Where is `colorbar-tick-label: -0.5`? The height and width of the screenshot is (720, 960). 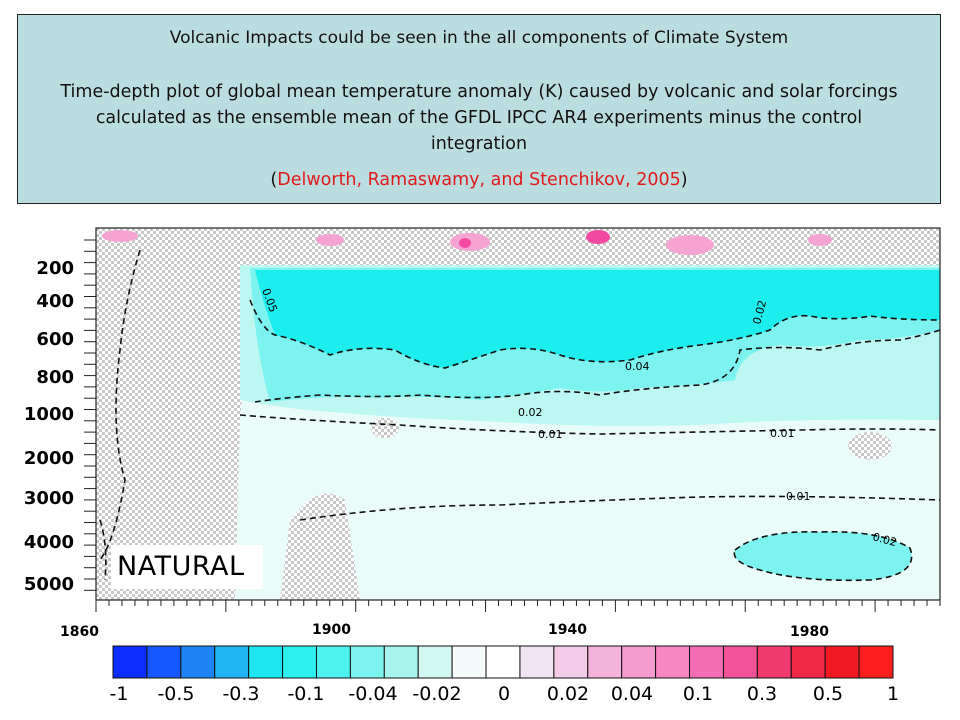
colorbar-tick-label: -0.5 is located at coordinates (175, 694).